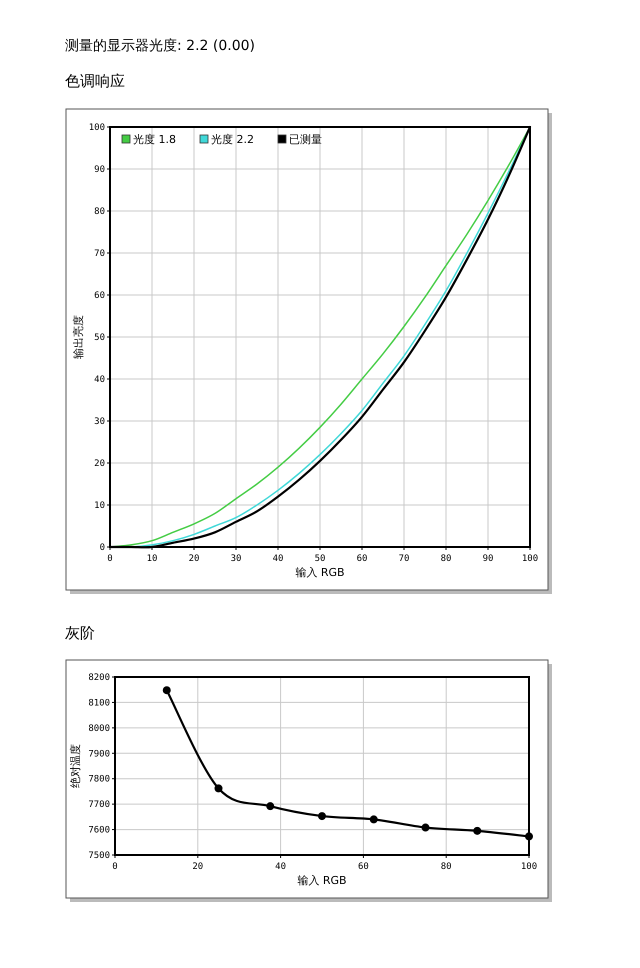 The width and height of the screenshot is (640, 968). Describe the element at coordinates (78, 337) in the screenshot. I see `y-axis-title: 输出亮度` at that location.